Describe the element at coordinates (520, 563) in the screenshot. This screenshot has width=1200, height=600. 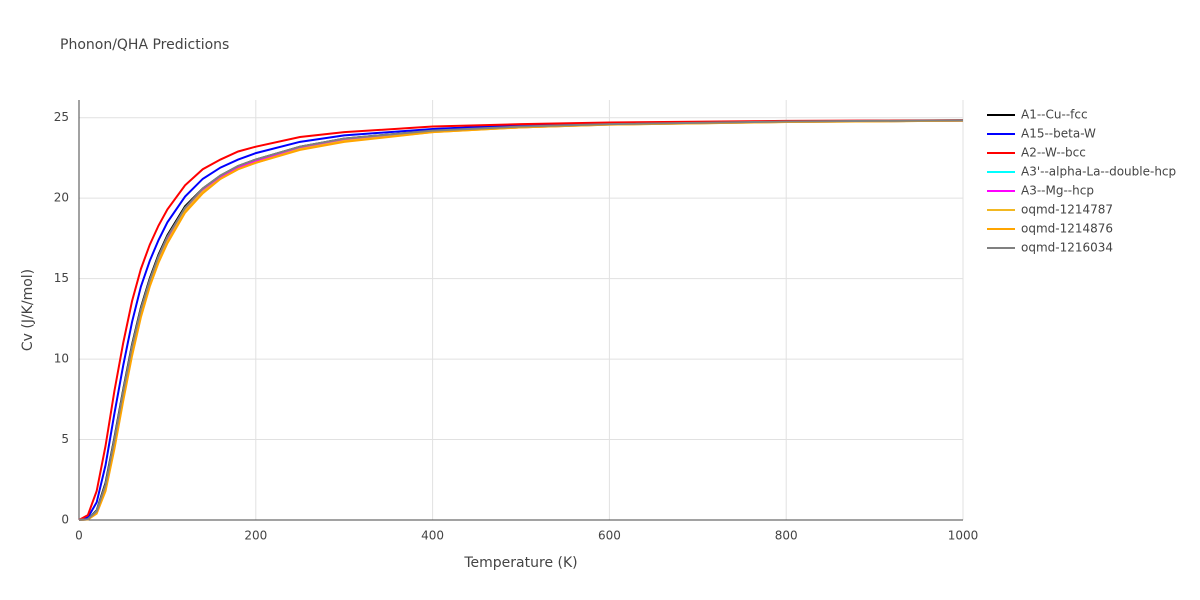
I see `x-axis-title: Temperature (K)` at that location.